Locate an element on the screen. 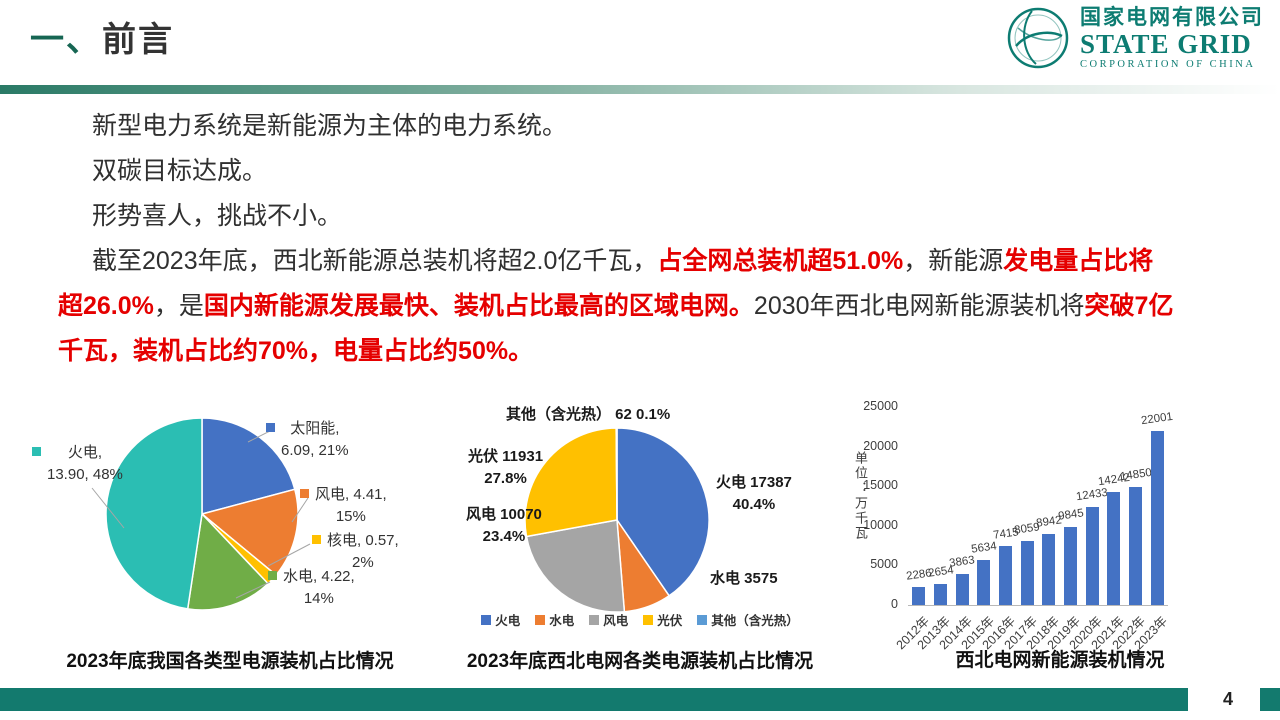  body-text-segment: 新型电力系统是新能源为主体的电力系统。 is located at coordinates (330, 126).